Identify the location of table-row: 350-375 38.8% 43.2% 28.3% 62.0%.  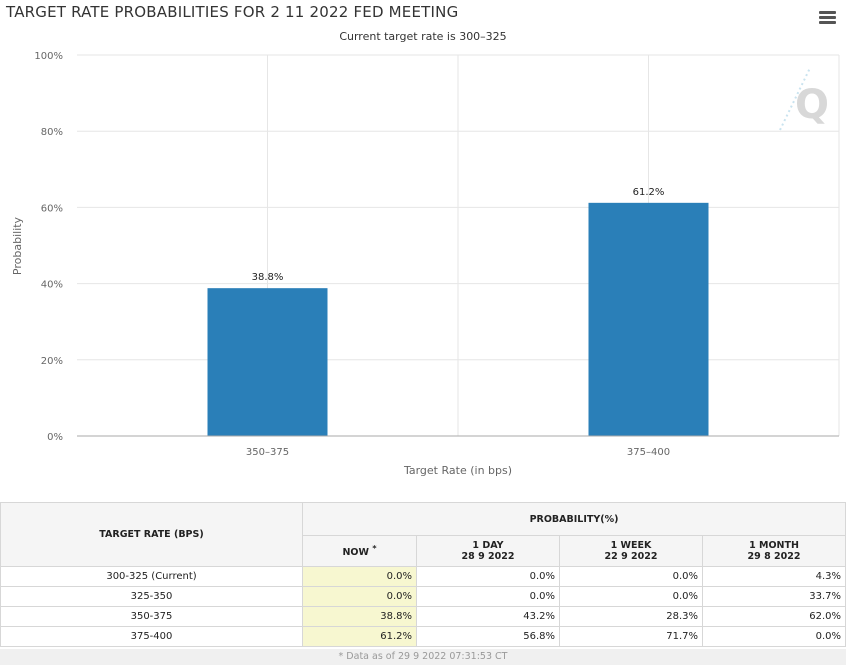
(423, 616).